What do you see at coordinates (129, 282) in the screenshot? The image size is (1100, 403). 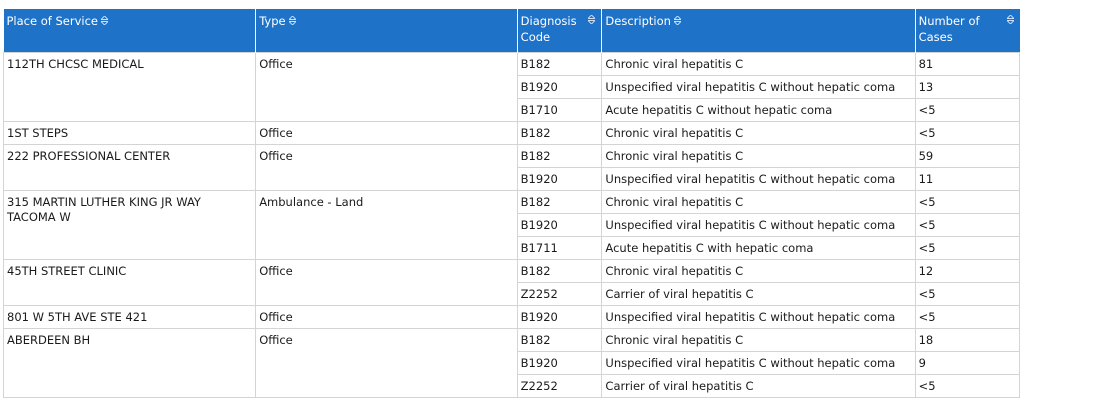 I see `place-of-service-cell: 45TH STREET CLINIC` at bounding box center [129, 282].